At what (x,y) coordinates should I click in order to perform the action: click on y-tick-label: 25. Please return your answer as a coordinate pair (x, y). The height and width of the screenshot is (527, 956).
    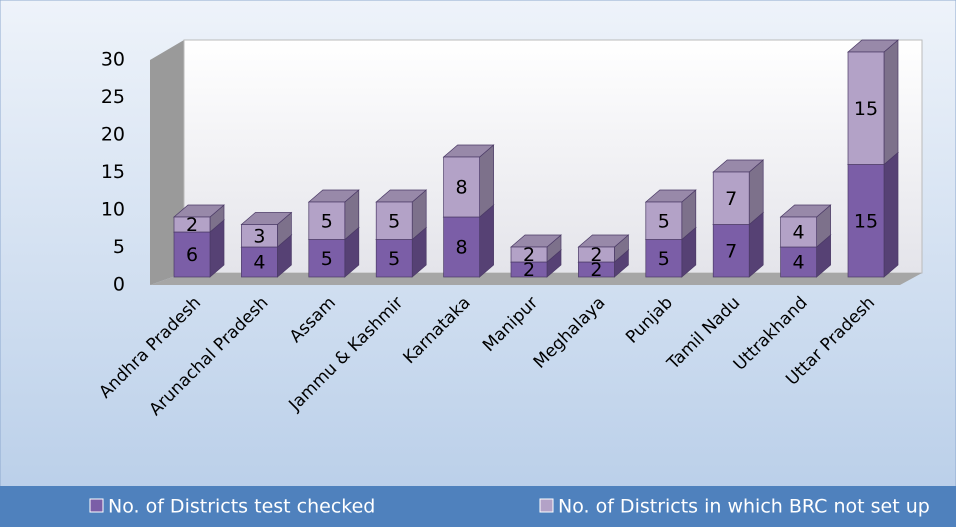
    Looking at the image, I should click on (113, 97).